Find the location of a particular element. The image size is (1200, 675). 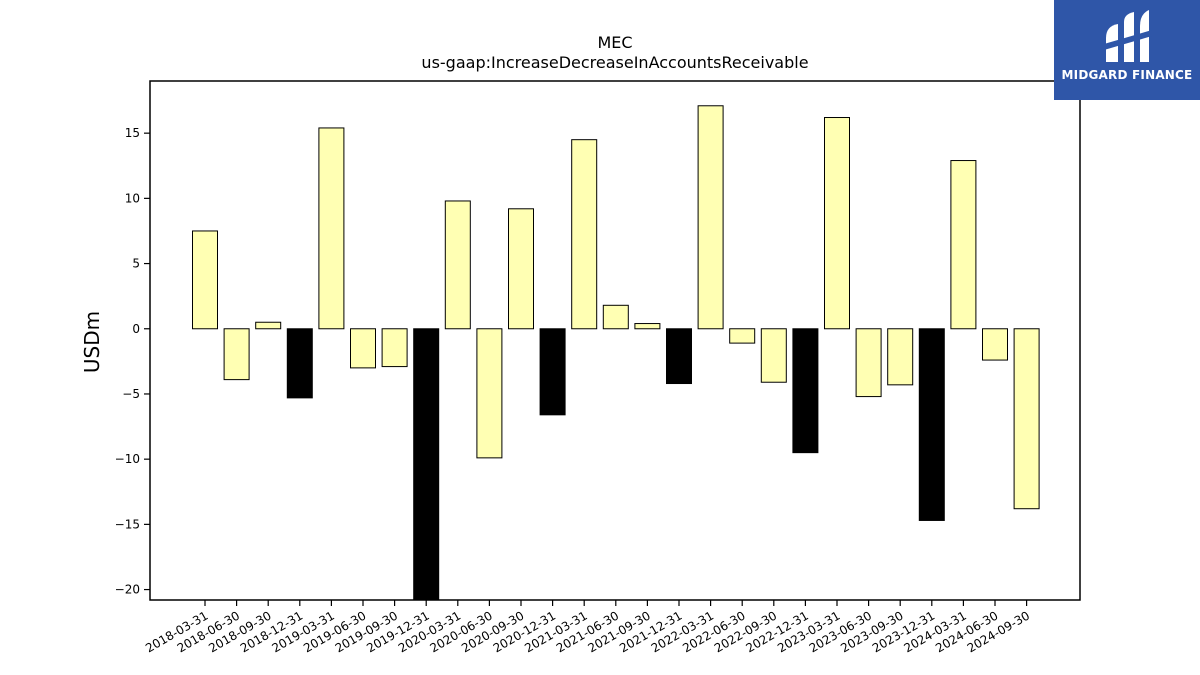

y-tick-label: 5 is located at coordinates (136, 264).